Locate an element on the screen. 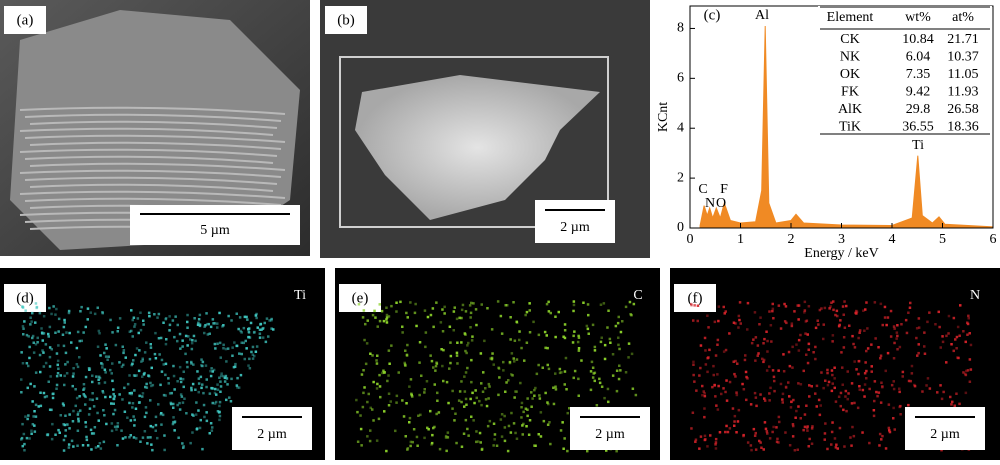 This screenshot has height=465, width=1000. label-box is located at coordinates (346, 20).